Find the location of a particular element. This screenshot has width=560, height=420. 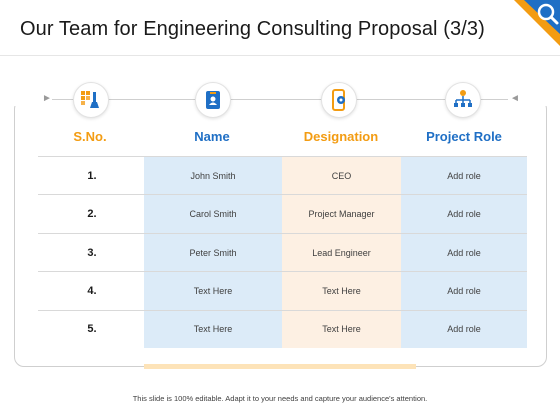

mobile-settings-icon is located at coordinates (339, 100).